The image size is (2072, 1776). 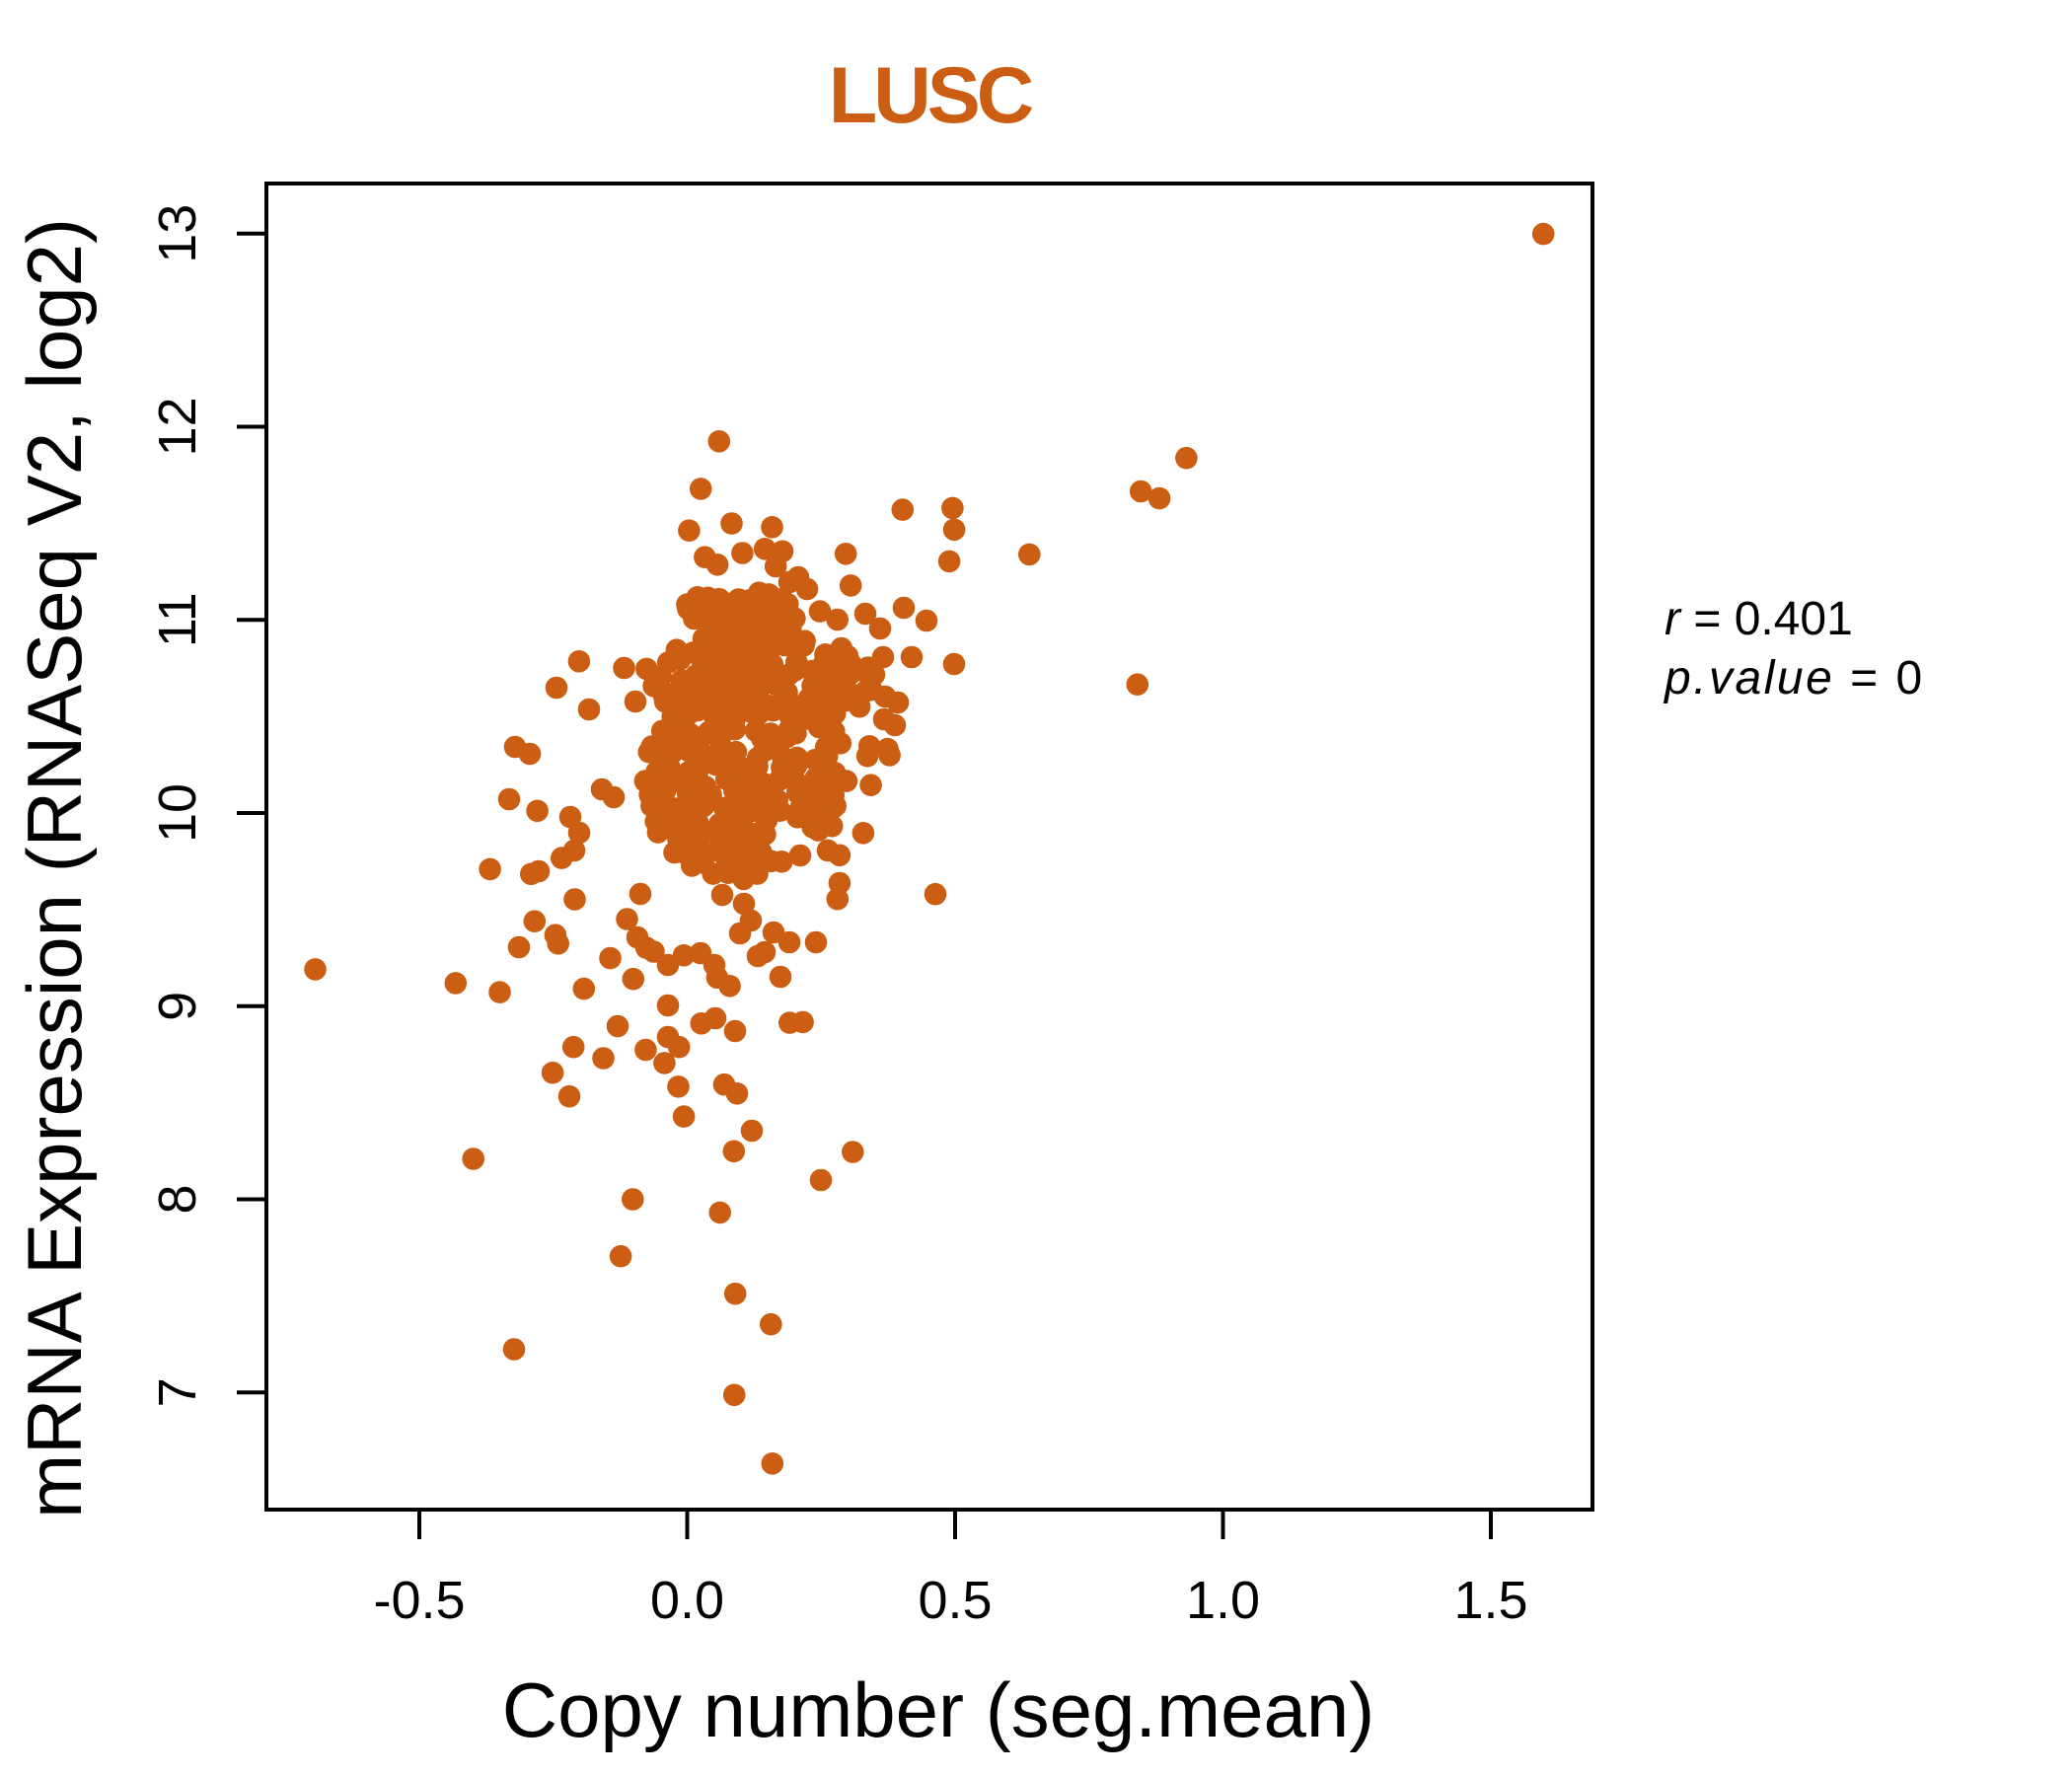 I want to click on svg-text: 11, so click(x=178, y=620).